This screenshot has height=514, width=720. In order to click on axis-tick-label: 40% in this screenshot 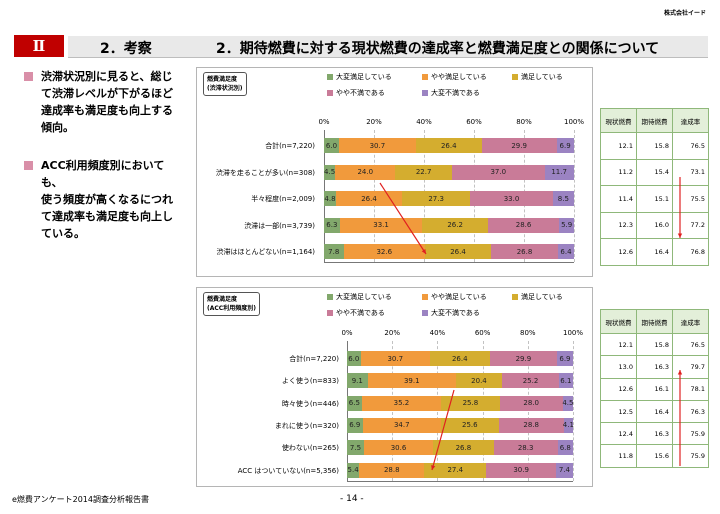, I will do `click(437, 333)`.